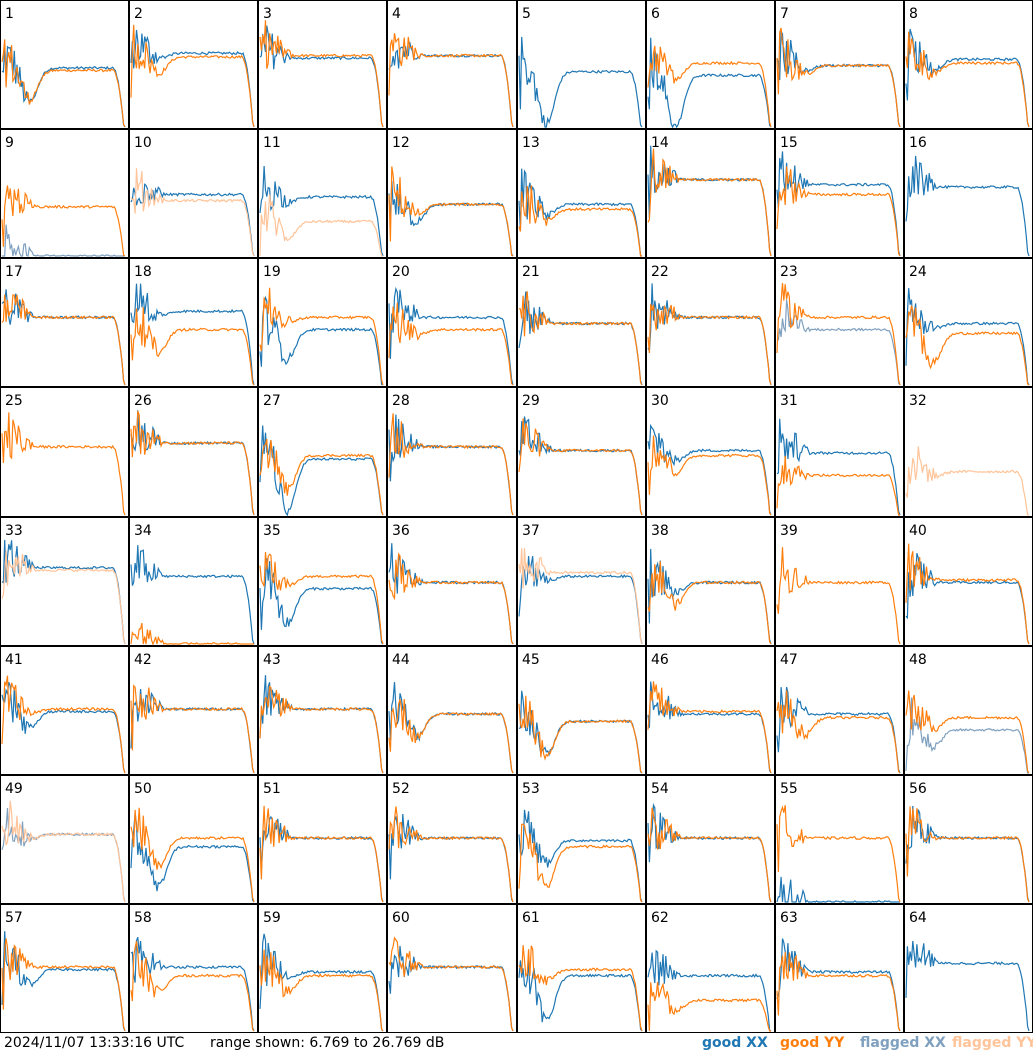 The image size is (1033, 1053). What do you see at coordinates (272, 272) in the screenshot?
I see `panel-number: 19` at bounding box center [272, 272].